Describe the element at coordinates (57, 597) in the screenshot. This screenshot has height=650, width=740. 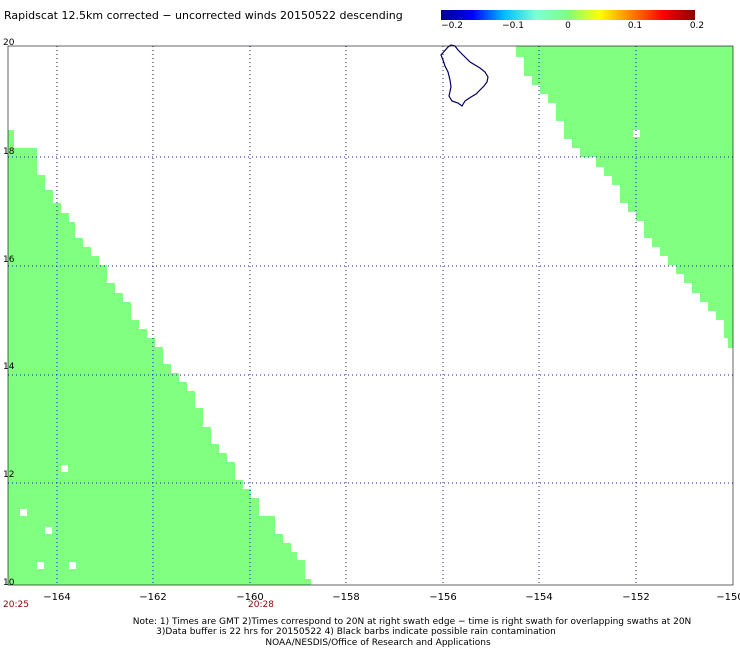
I see `lon-tick-label: −164` at that location.